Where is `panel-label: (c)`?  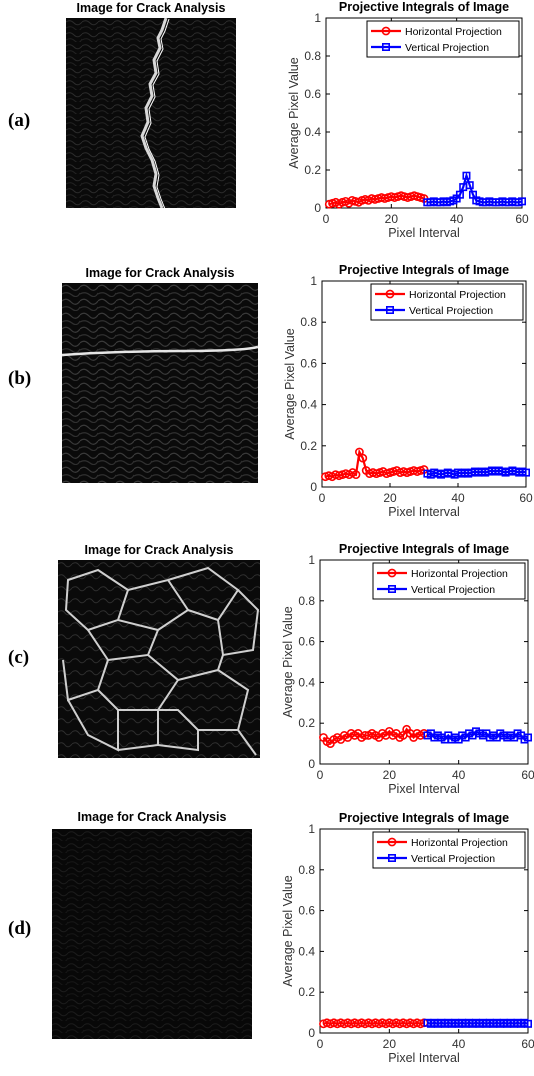
panel-label: (c) is located at coordinates (19, 657).